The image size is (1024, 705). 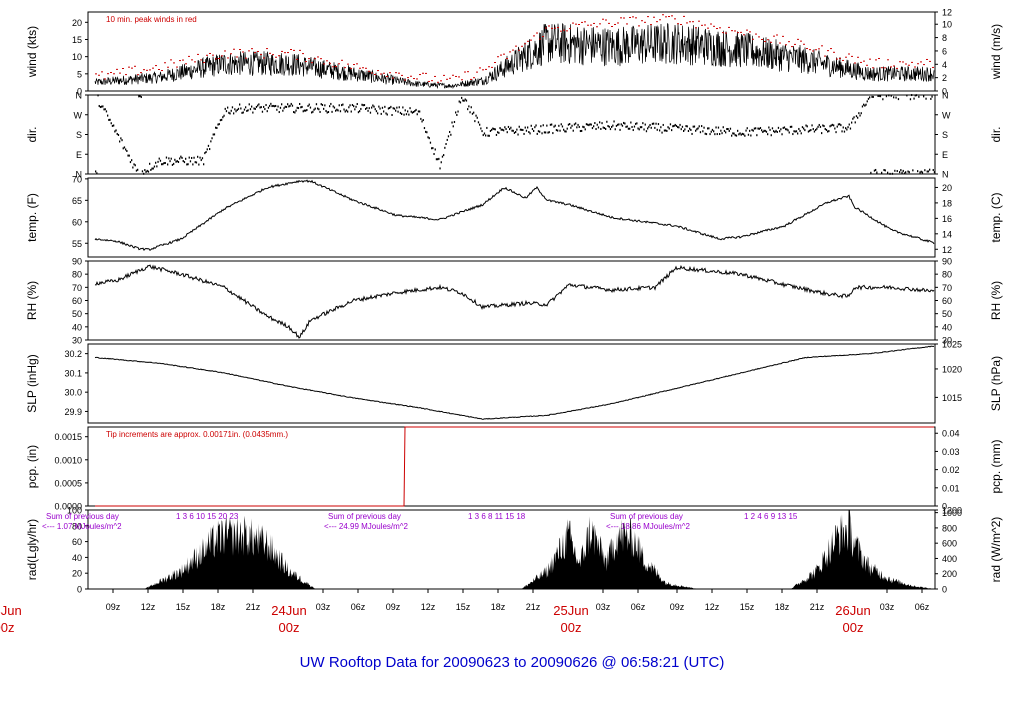 What do you see at coordinates (497, 516) in the screenshot?
I see `daily-sum-hours: 1 3 6 8 11 15 18` at bounding box center [497, 516].